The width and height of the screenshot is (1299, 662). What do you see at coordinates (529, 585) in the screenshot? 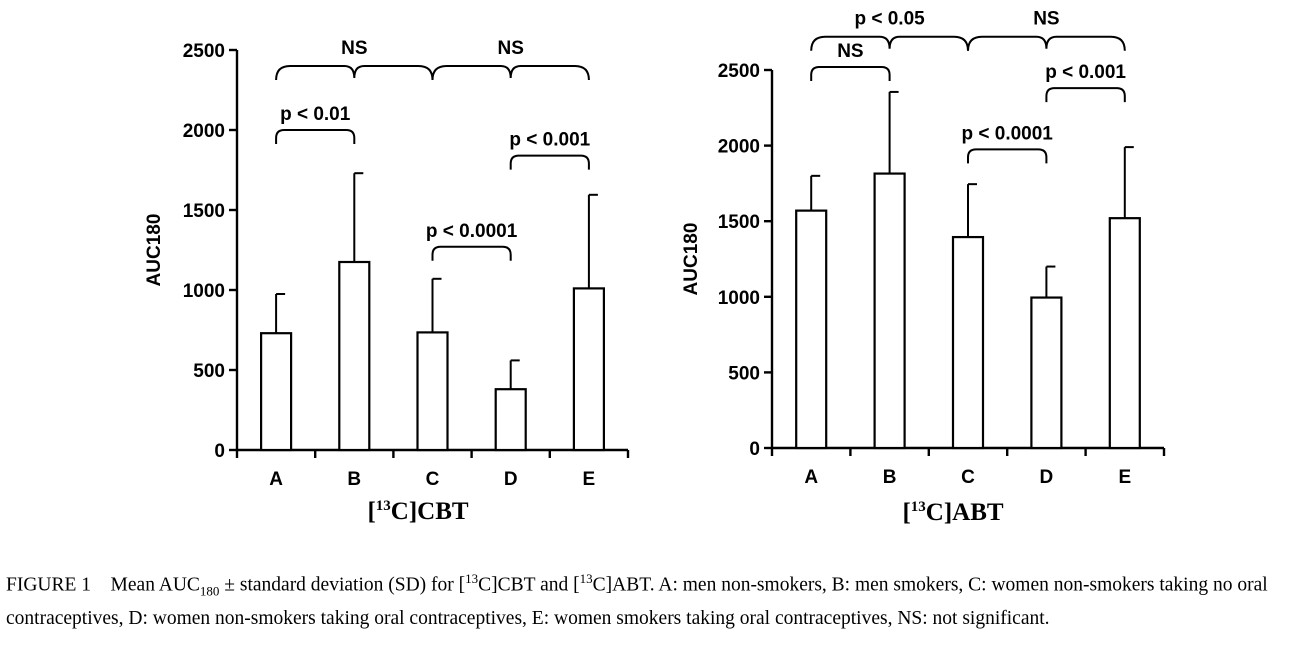
I see `caption-text-3: C]CBT and [` at bounding box center [529, 585].